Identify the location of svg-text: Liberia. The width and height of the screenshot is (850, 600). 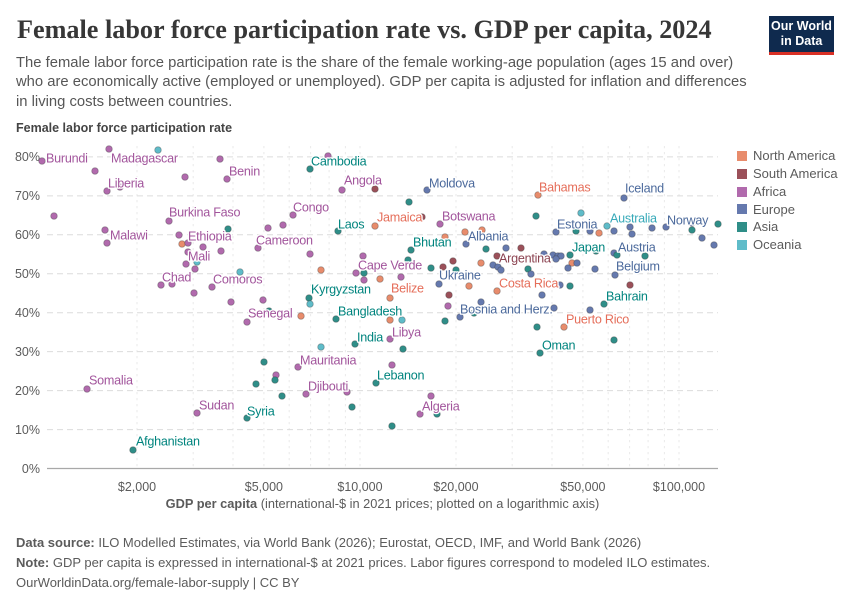
(126, 183).